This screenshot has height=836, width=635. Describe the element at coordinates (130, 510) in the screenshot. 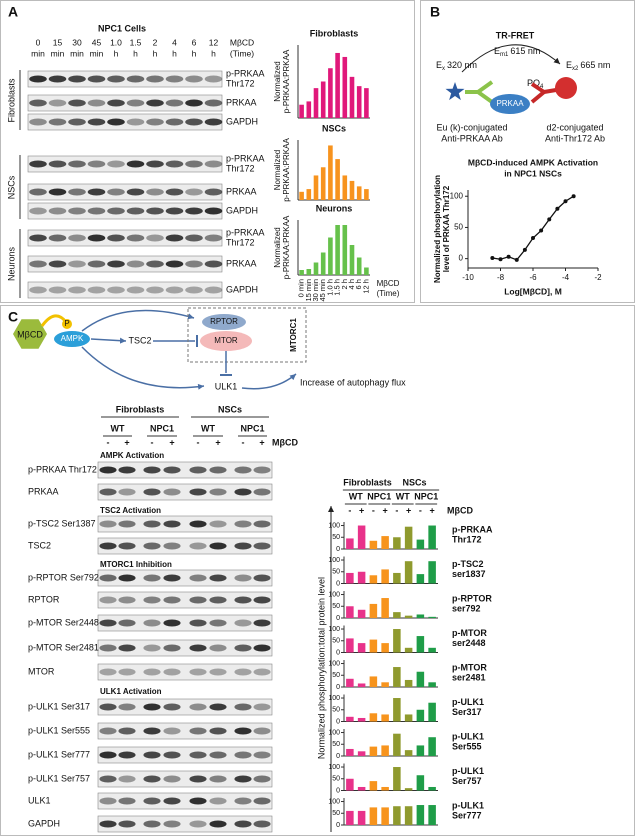

I see `section-label: TSC2 Activation` at that location.